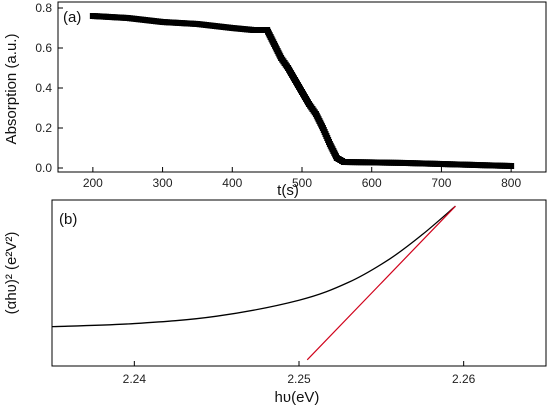  Describe the element at coordinates (297, 397) in the screenshot. I see `panel-b-x-axis-label: hυ(eV)` at that location.